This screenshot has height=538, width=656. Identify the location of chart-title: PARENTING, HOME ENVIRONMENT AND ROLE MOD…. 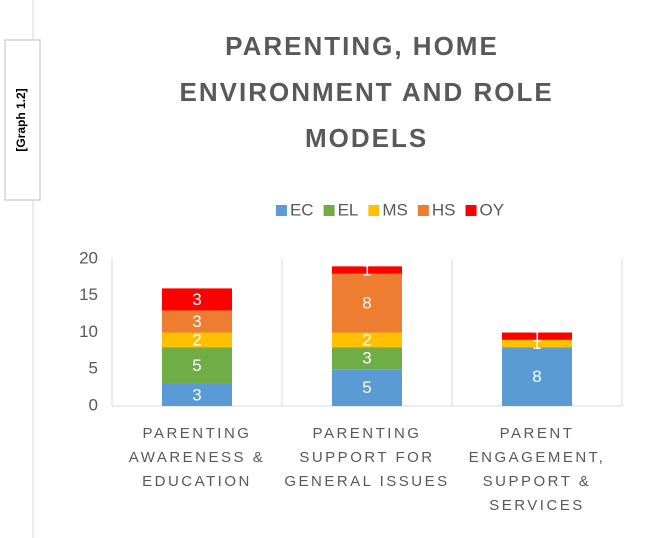
(361, 92).